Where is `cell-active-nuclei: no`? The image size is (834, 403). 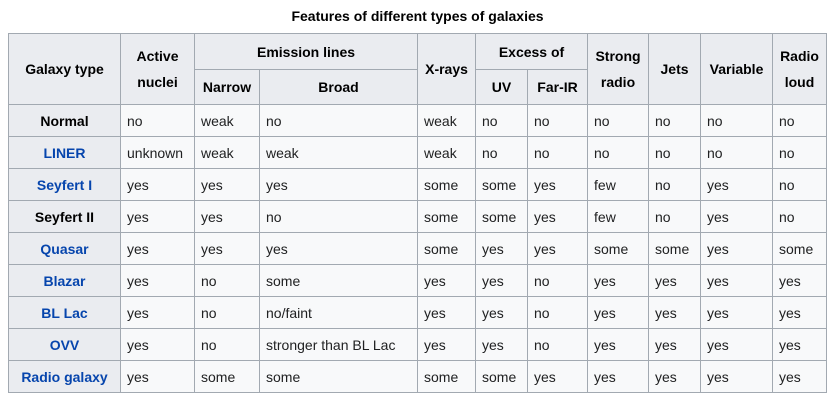
cell-active-nuclei: no is located at coordinates (157, 120).